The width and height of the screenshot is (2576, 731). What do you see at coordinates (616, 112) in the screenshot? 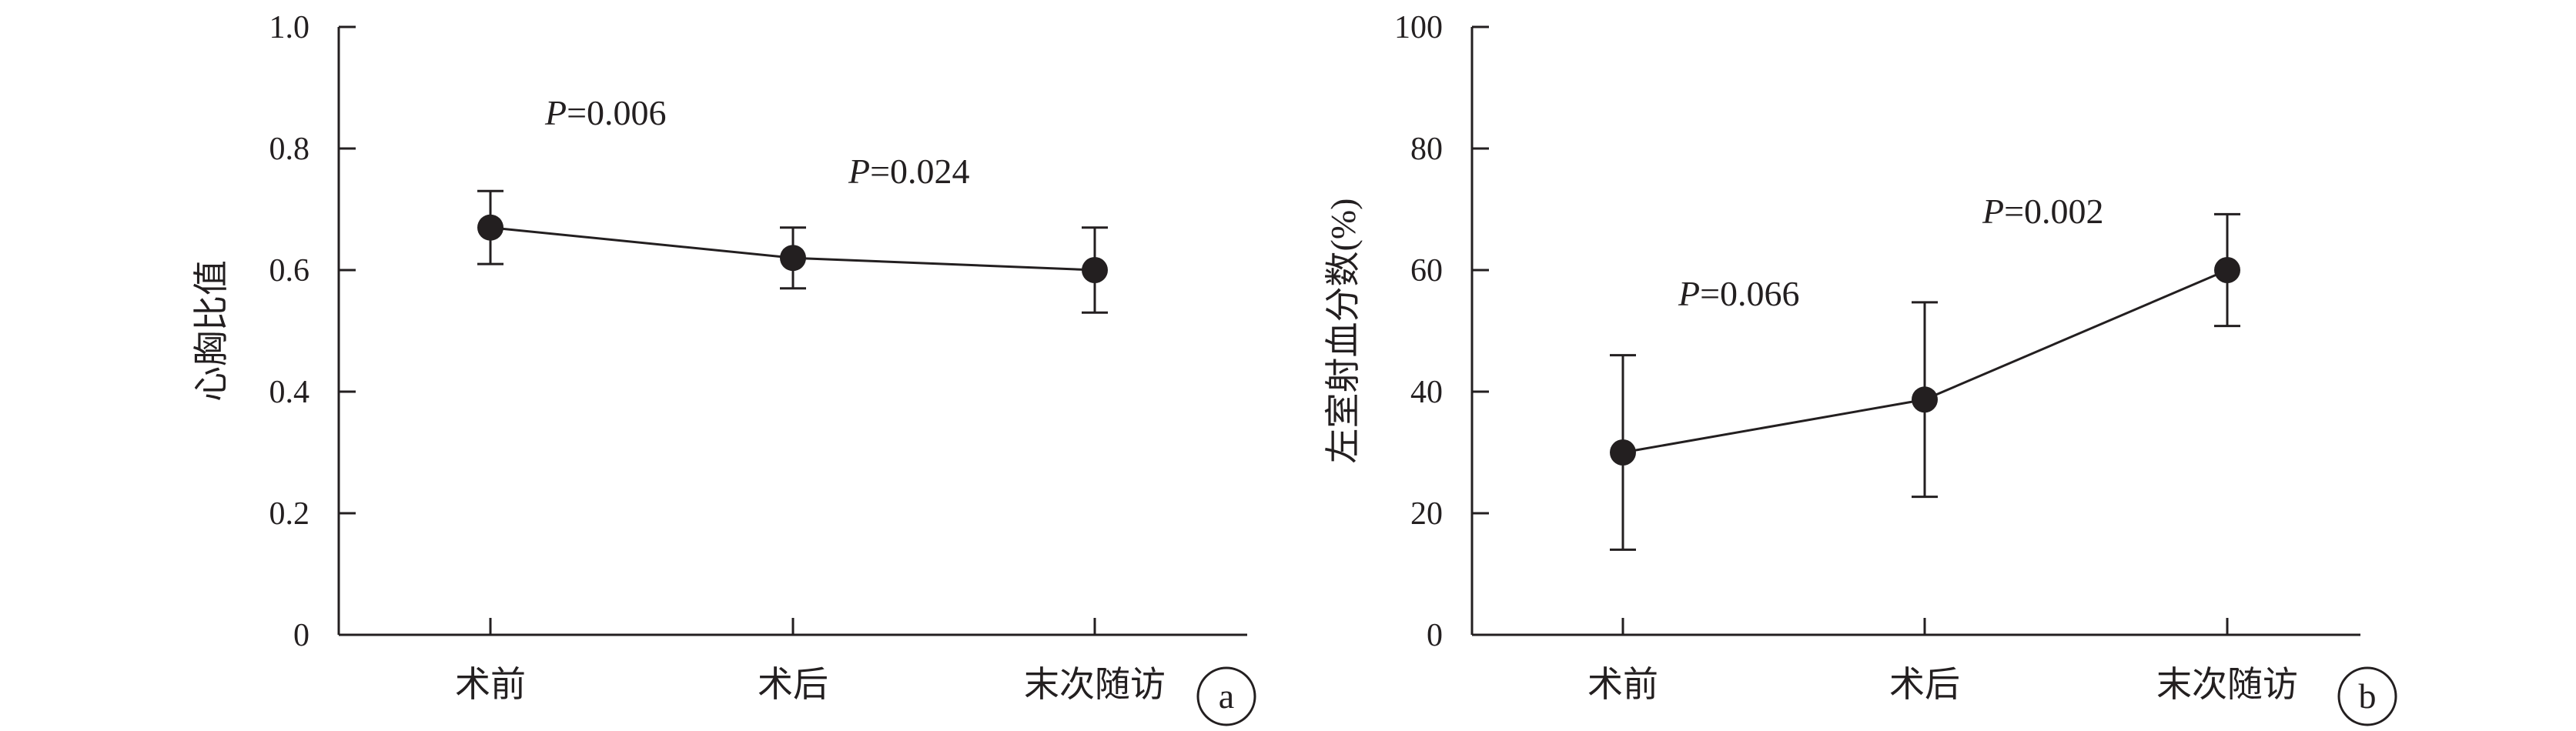
I see `p-value-text: =0.006` at bounding box center [616, 112].